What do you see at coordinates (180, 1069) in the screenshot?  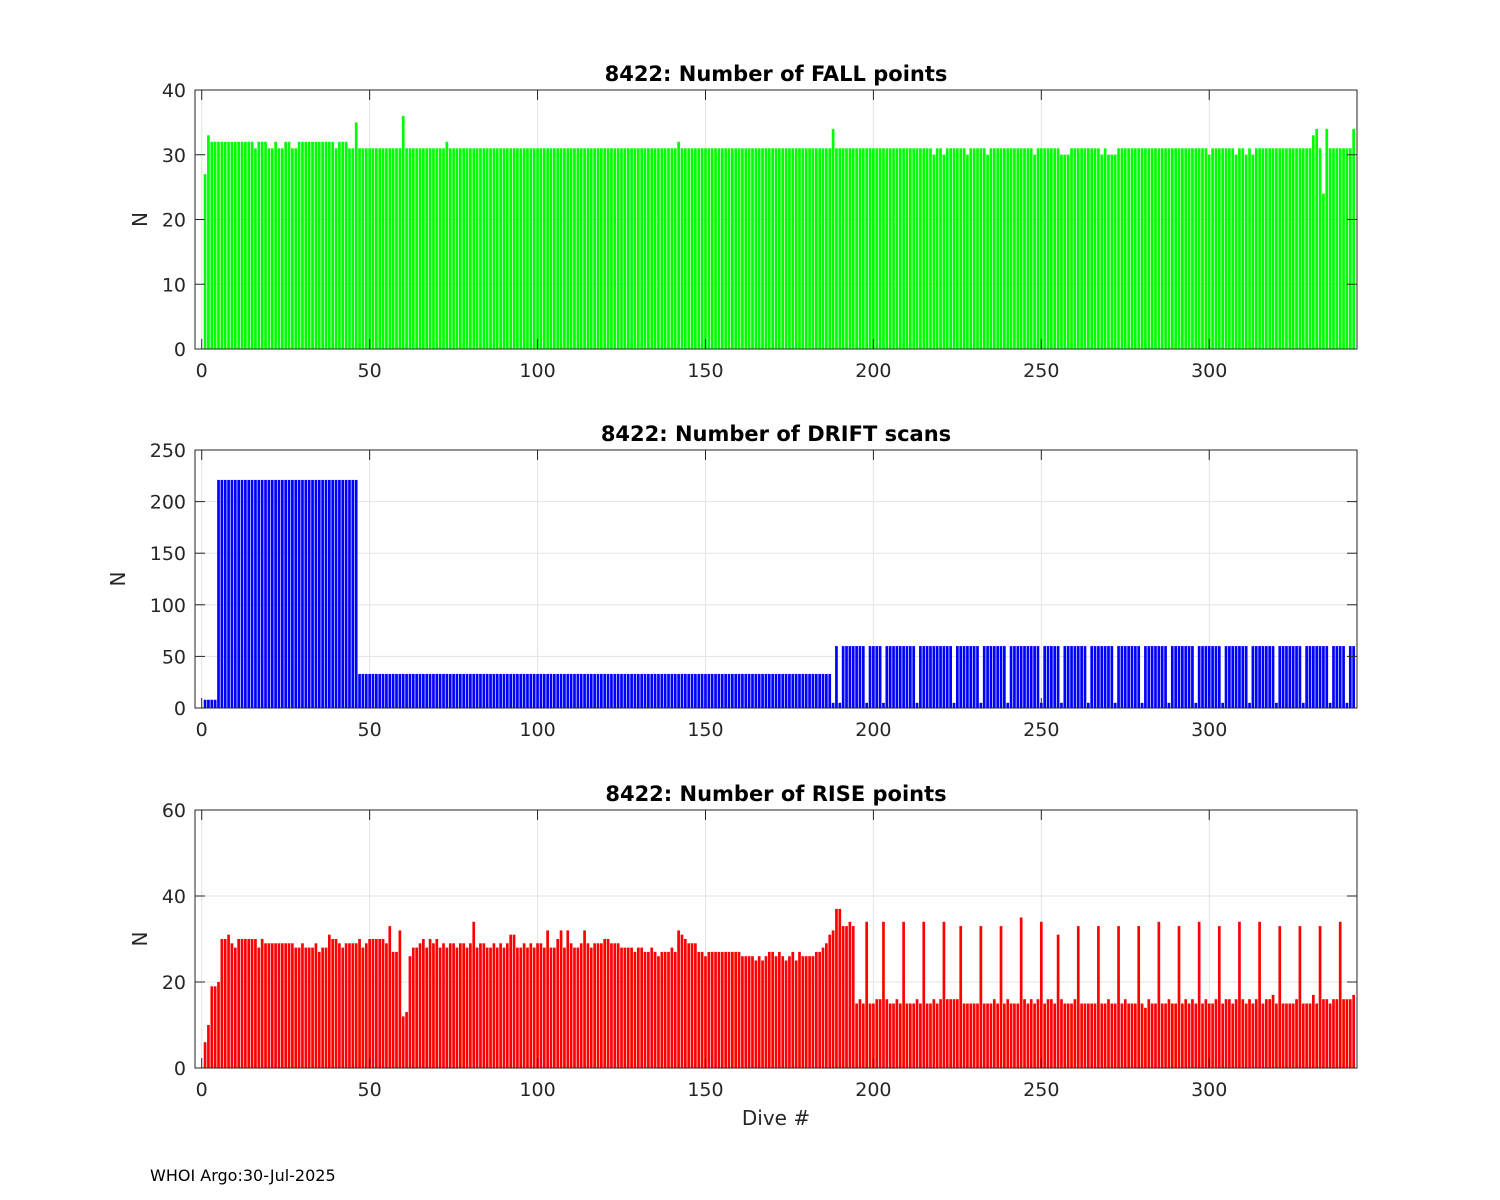 I see `y-tick-label: 0` at bounding box center [180, 1069].